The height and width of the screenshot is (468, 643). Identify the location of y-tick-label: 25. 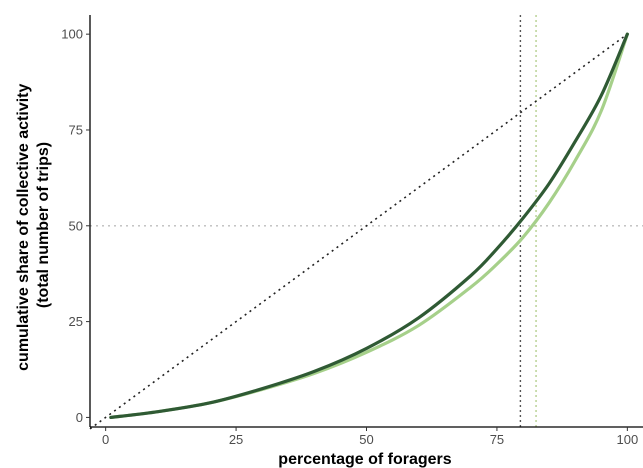
(76, 321).